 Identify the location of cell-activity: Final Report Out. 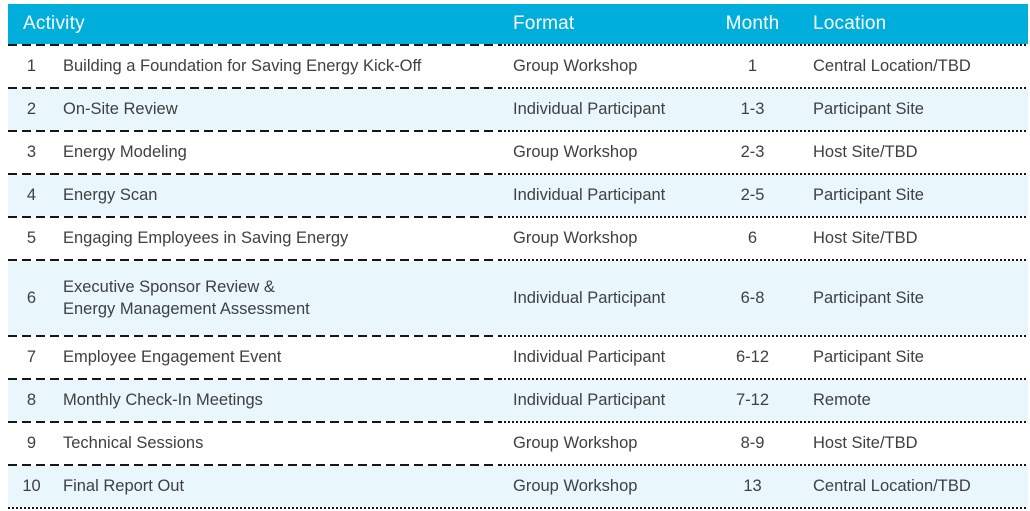
(124, 486).